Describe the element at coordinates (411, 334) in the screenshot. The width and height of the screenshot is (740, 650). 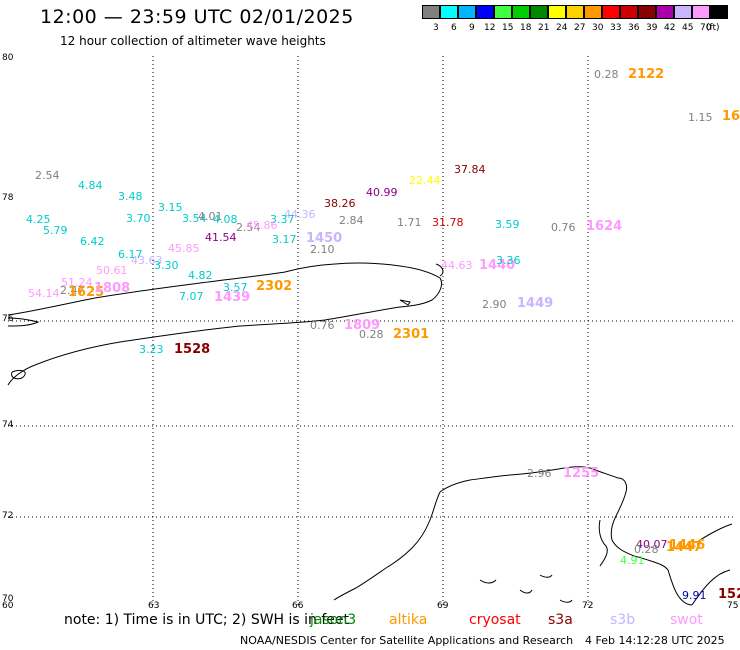
I see `pass-time-label: 2301` at that location.